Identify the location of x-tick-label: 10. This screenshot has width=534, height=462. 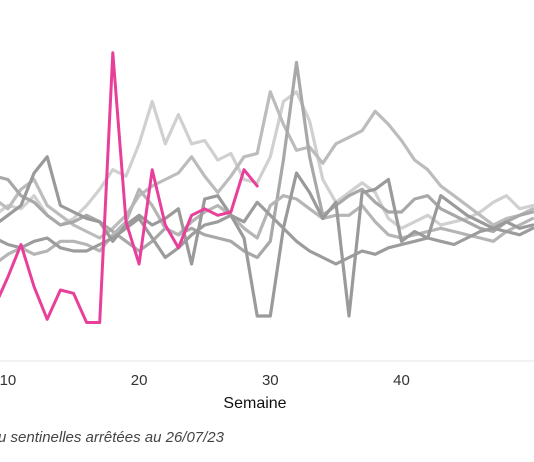
(8, 380).